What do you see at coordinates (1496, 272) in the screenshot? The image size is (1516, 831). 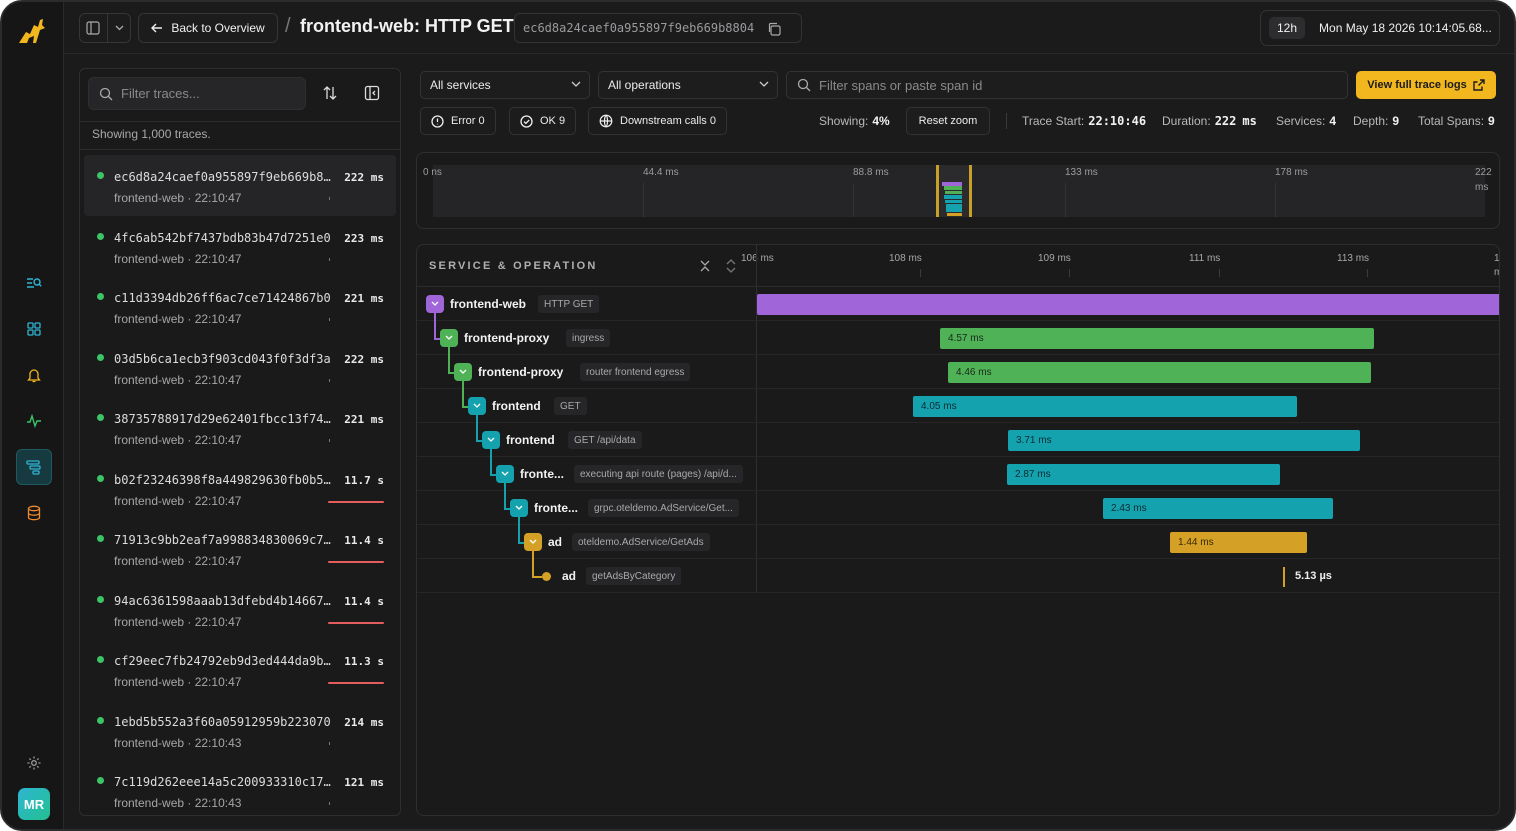 I see `axis-tick-label: m` at bounding box center [1496, 272].